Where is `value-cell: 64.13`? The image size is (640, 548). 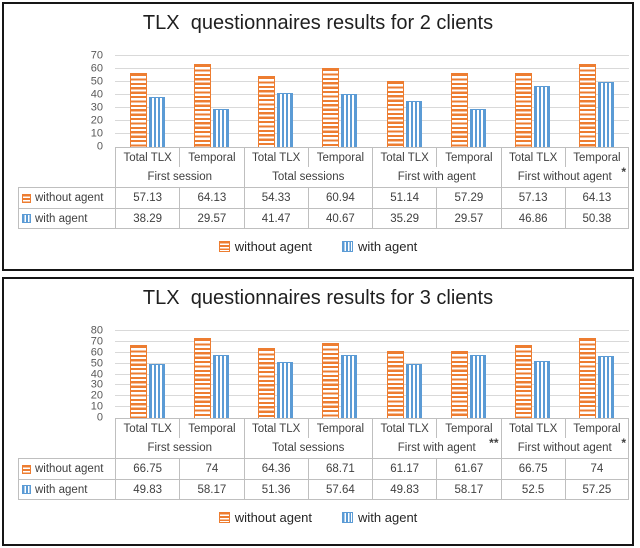 value-cell: 64.13 is located at coordinates (211, 197).